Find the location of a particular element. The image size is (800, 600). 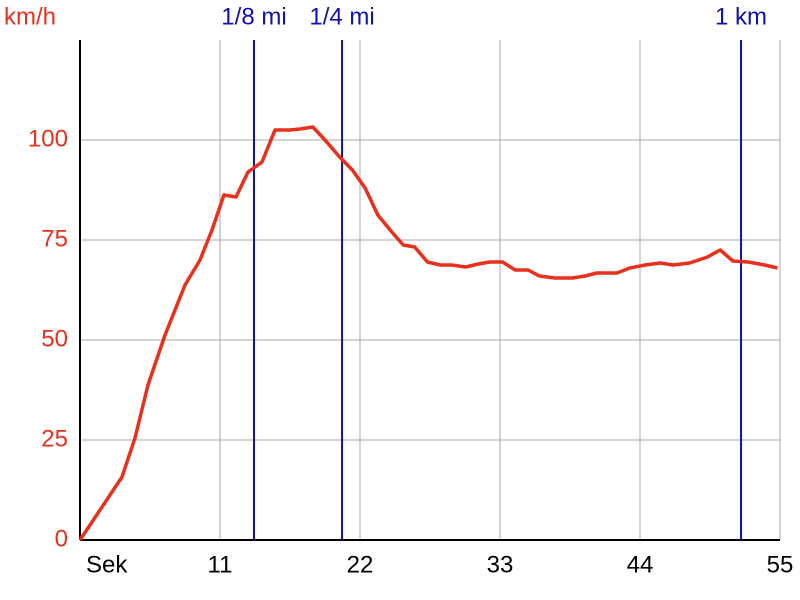

marker-label: 1 km is located at coordinates (741, 16).